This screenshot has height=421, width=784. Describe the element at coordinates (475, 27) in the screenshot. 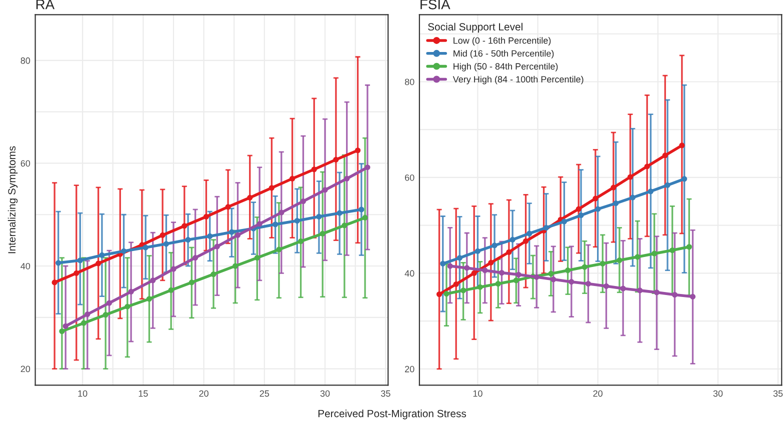

I see `legend-title: Social Support Level` at that location.